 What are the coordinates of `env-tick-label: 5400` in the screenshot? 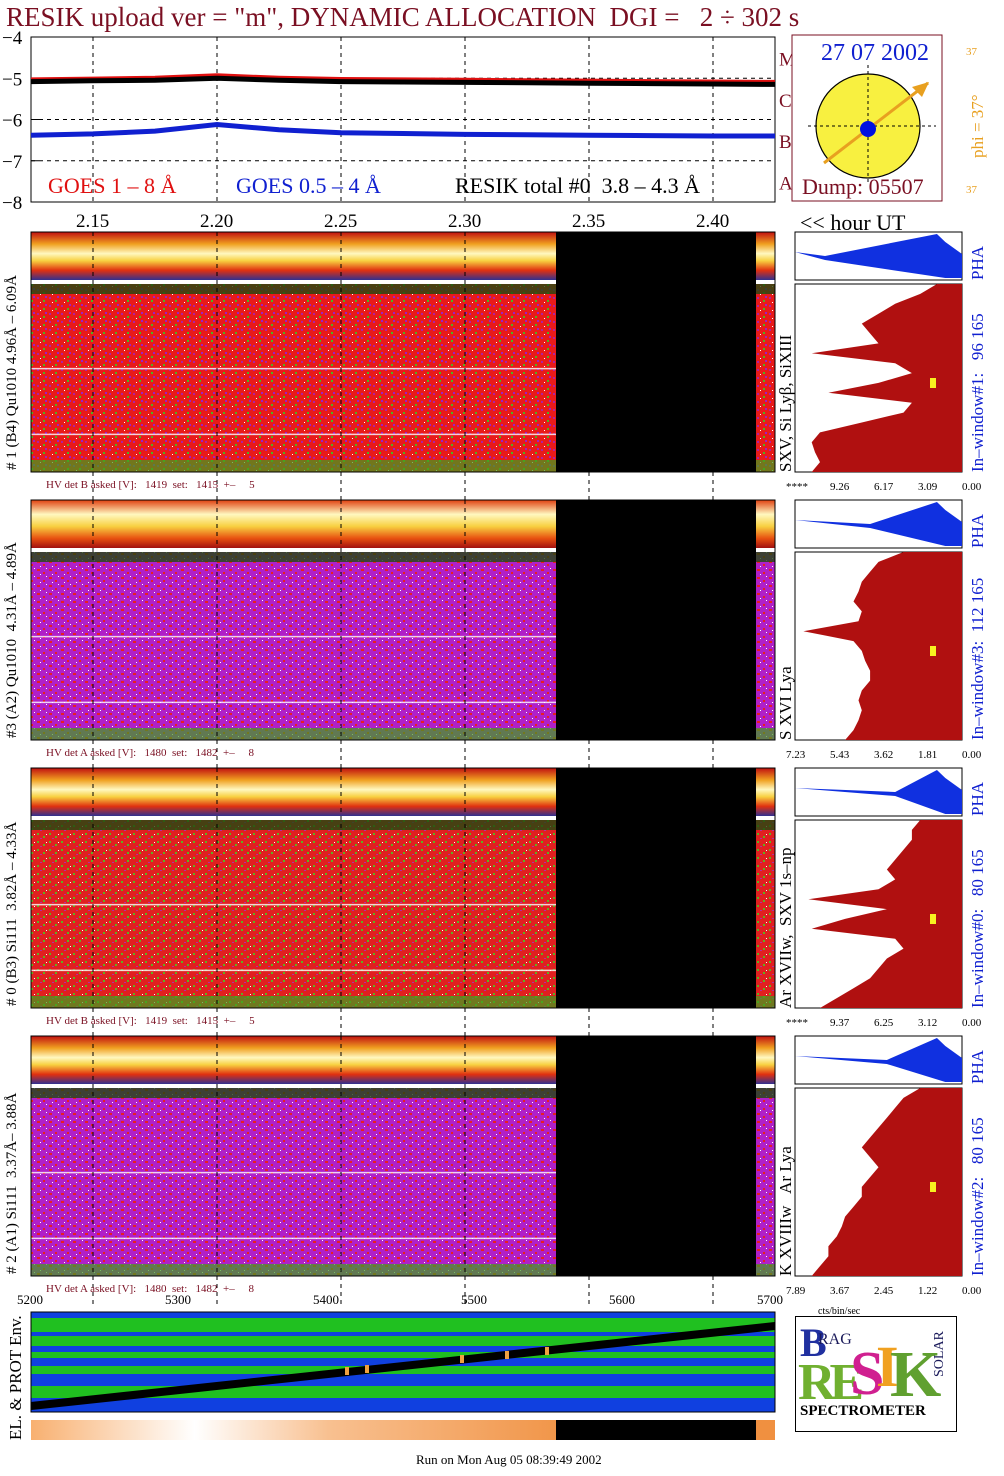 It's located at (326, 1299).